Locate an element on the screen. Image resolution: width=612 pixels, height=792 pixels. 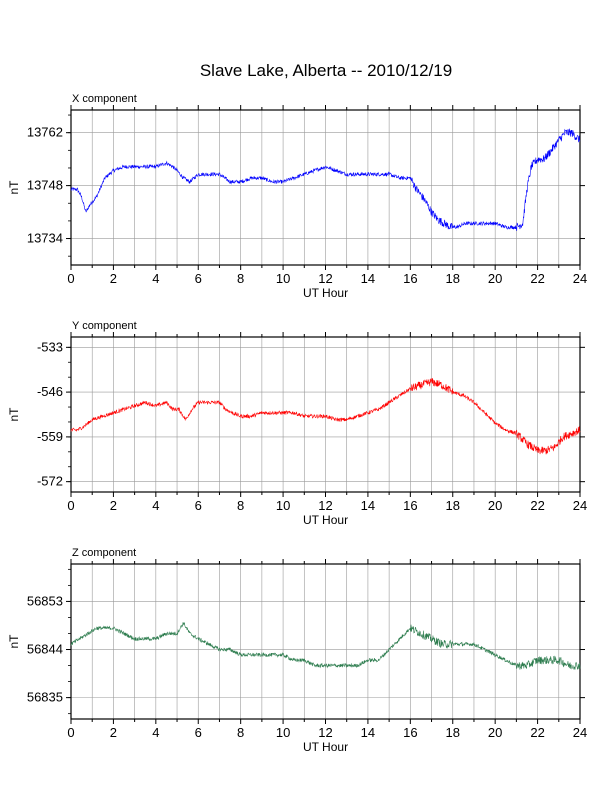
y-tick-label: -572 is located at coordinates (50, 481).